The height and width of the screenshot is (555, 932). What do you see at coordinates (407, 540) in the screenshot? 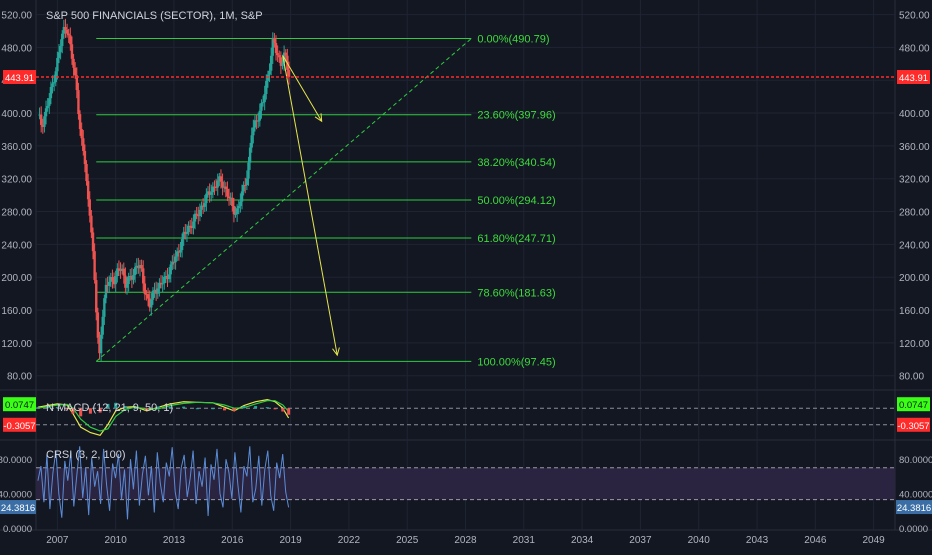
I see `x-tick-label: 2025` at bounding box center [407, 540].